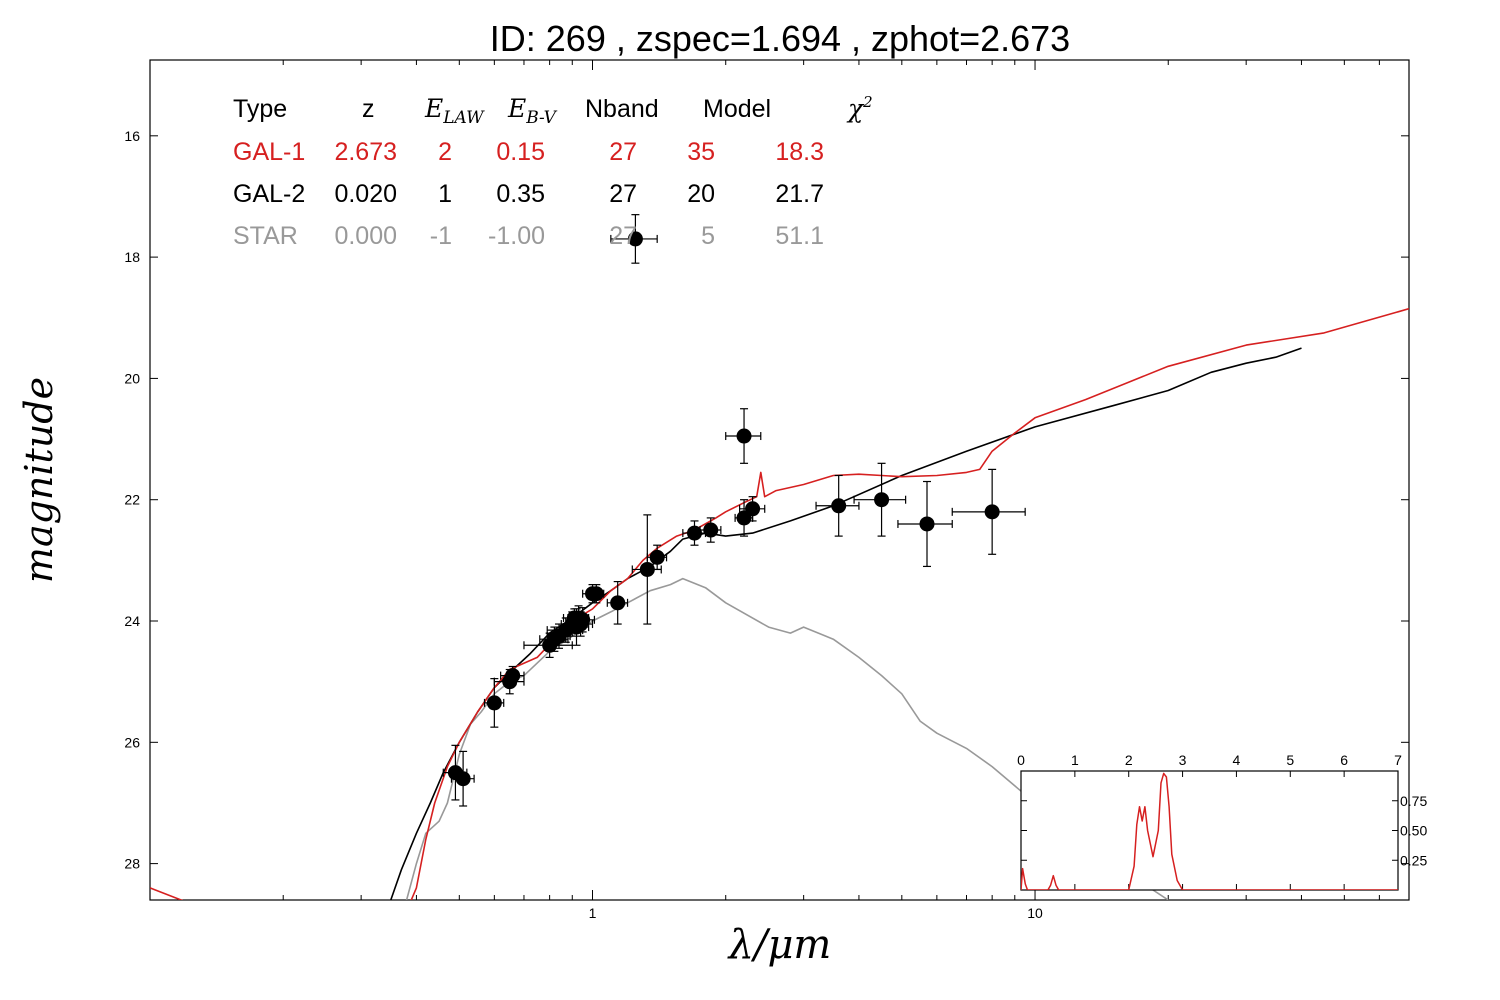 This screenshot has width=1500, height=1000. I want to click on redshift-pdf-inset: 0 1 2 3 4 5 6 7 0.25 0.50 0.75, so click(1222, 821).